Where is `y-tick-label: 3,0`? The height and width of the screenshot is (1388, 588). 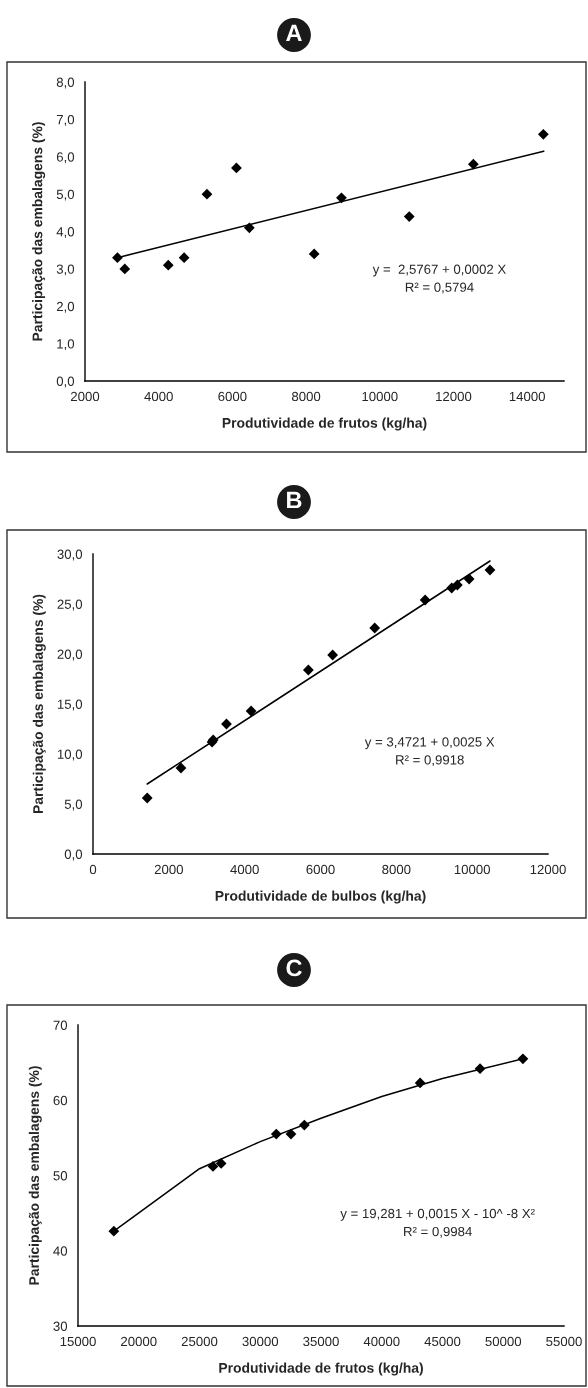 y-tick-label: 3,0 is located at coordinates (65, 270).